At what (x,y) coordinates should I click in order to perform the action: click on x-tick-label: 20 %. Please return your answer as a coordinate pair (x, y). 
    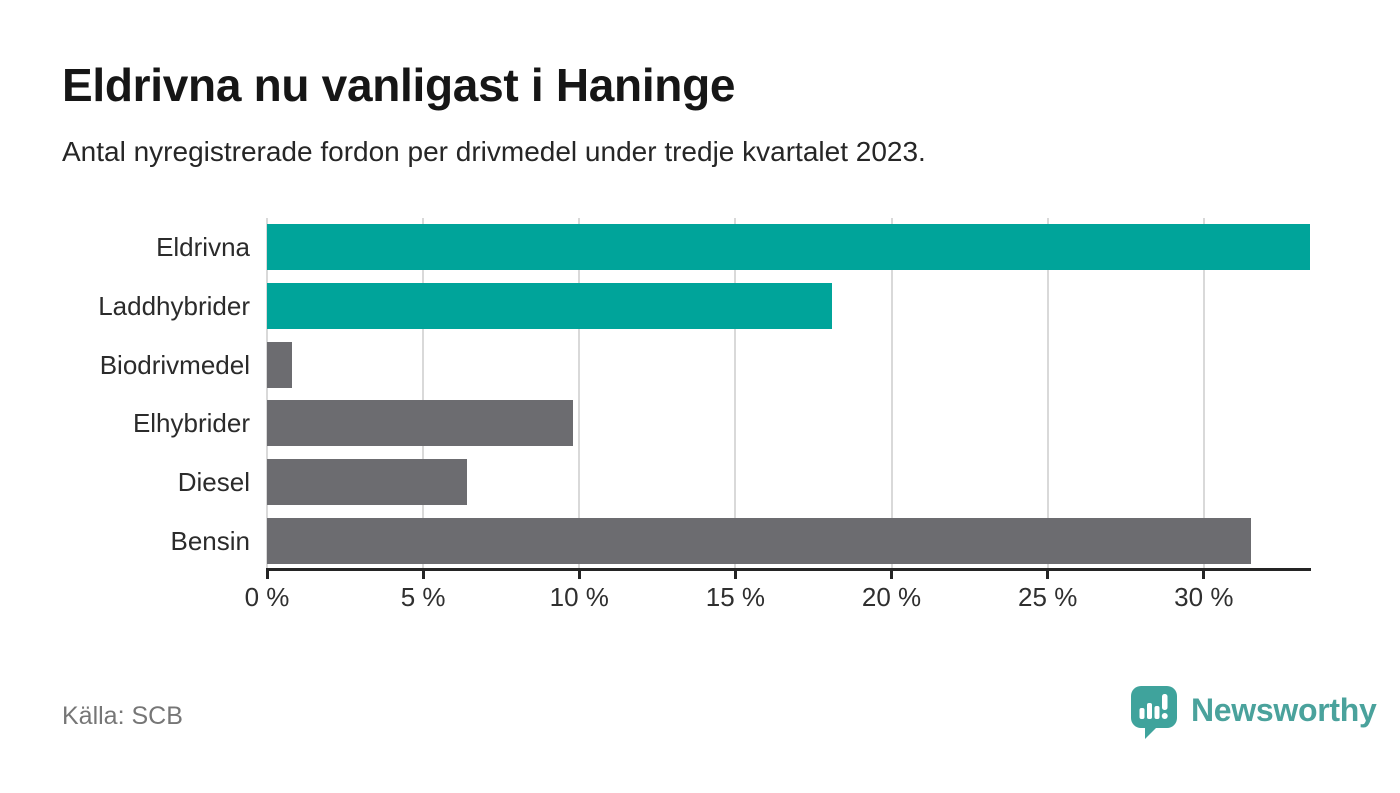
    Looking at the image, I should click on (891, 597).